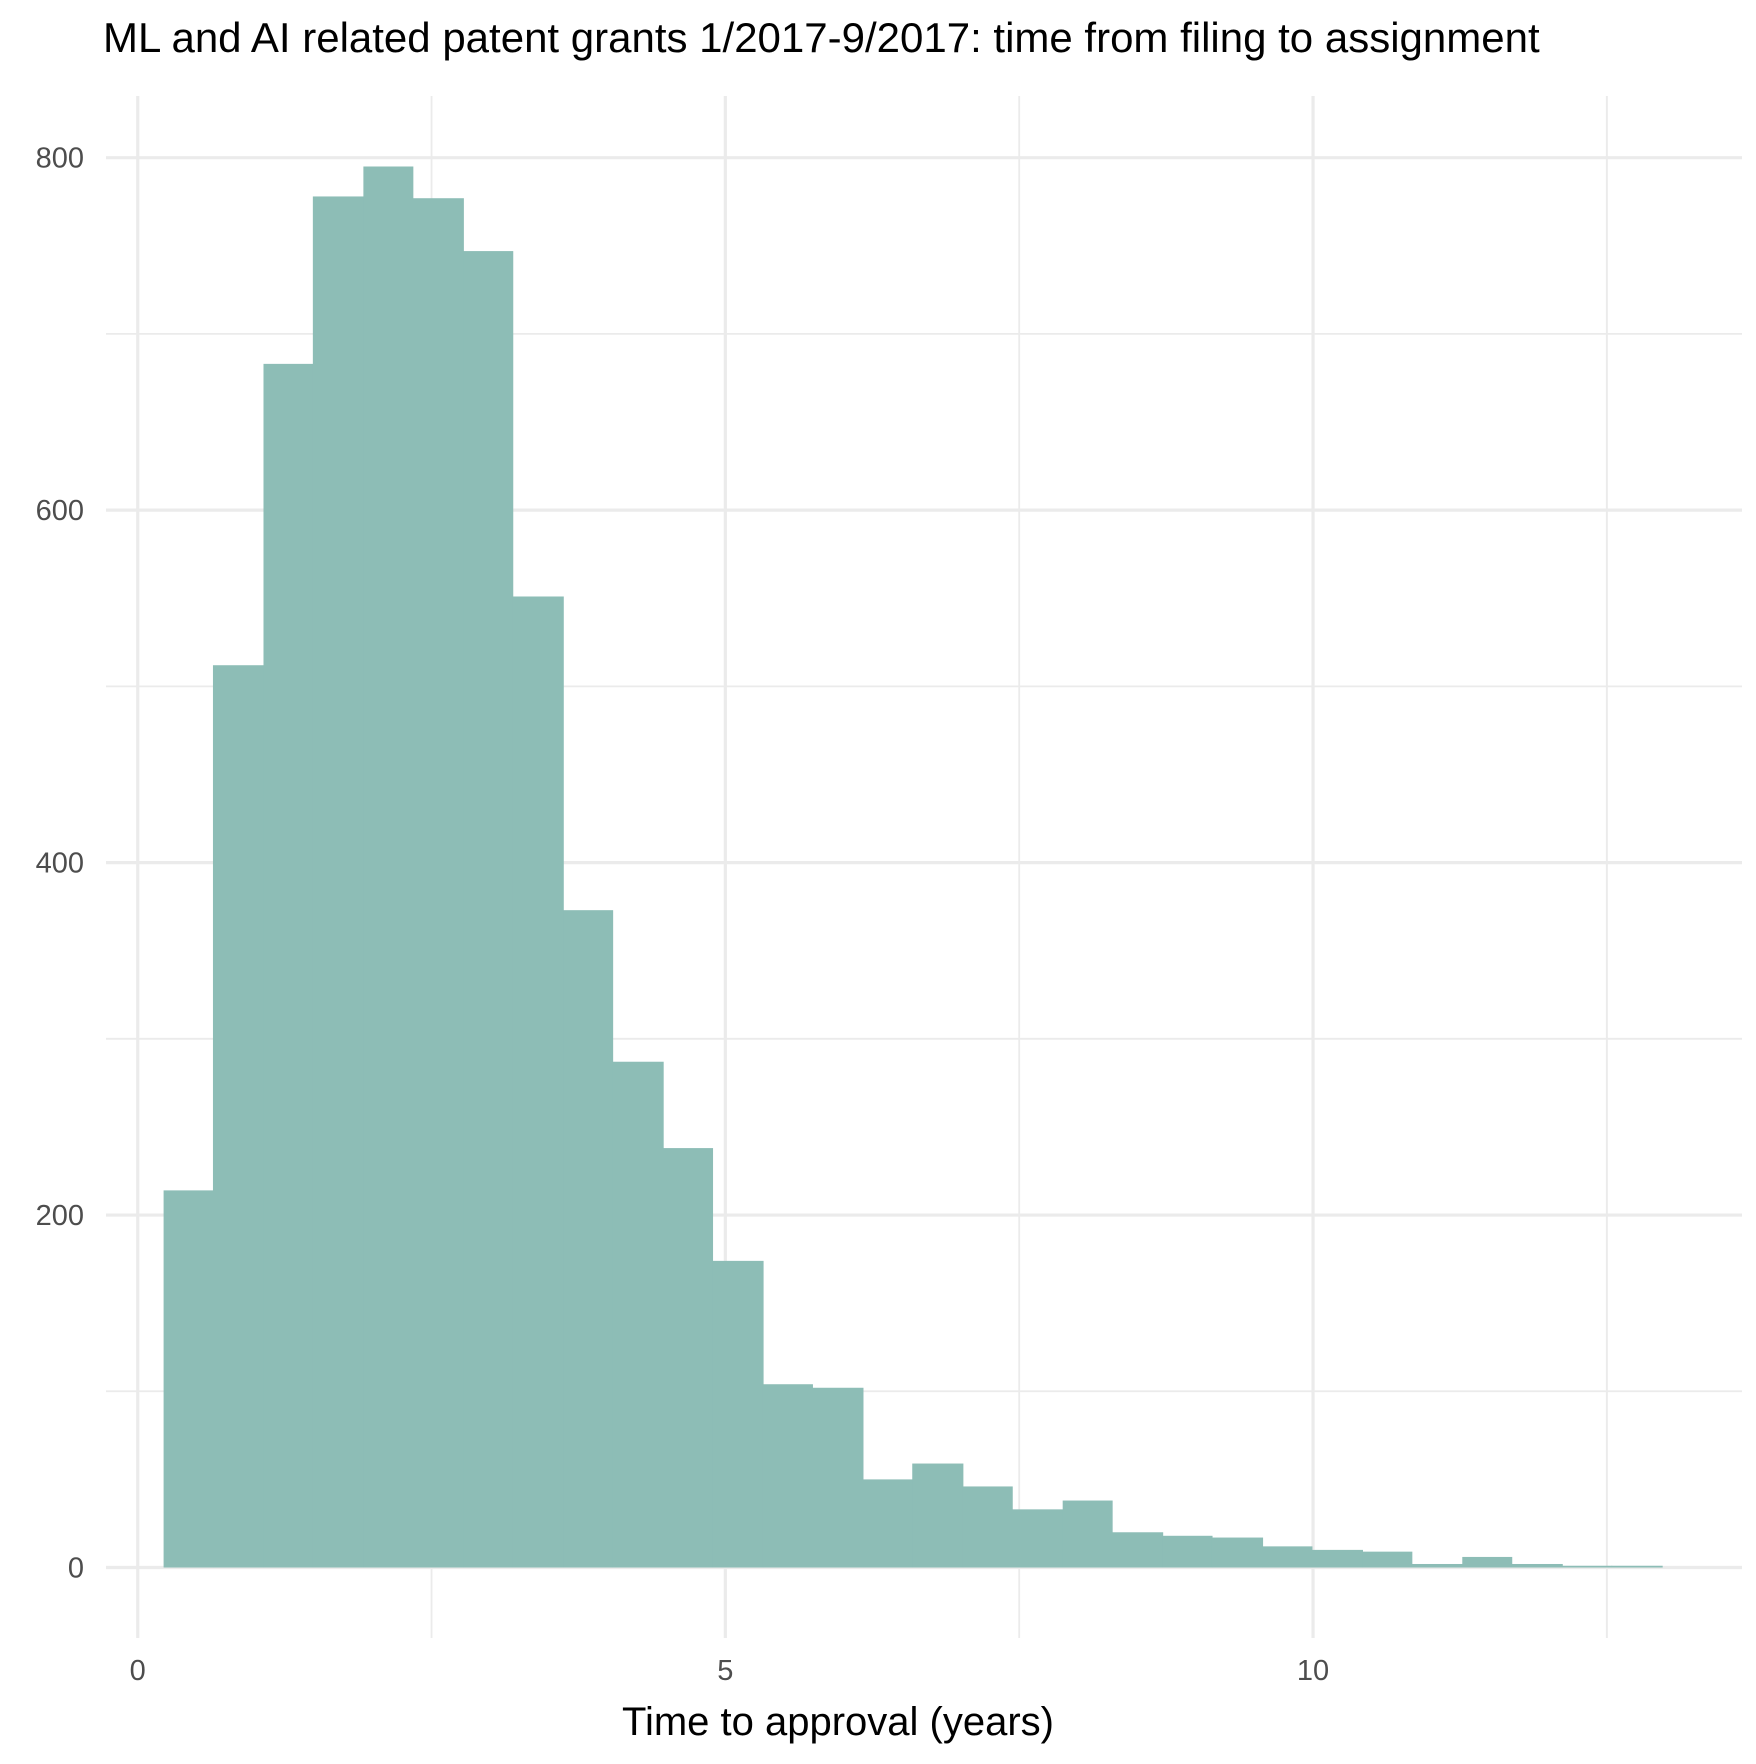 This screenshot has width=1756, height=1764. Describe the element at coordinates (838, 1722) in the screenshot. I see `x-axis-title: Time to approval (years)` at that location.